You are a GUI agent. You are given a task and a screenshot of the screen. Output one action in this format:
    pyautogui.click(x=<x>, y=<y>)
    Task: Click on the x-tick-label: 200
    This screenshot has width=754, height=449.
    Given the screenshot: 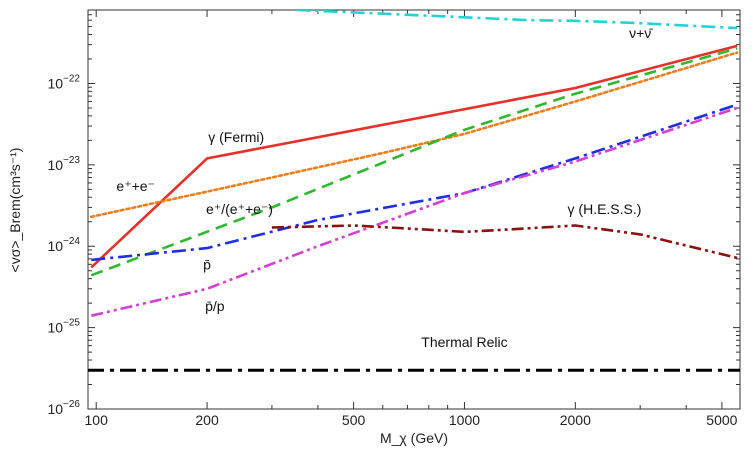 What is the action you would take?
    pyautogui.click(x=207, y=420)
    